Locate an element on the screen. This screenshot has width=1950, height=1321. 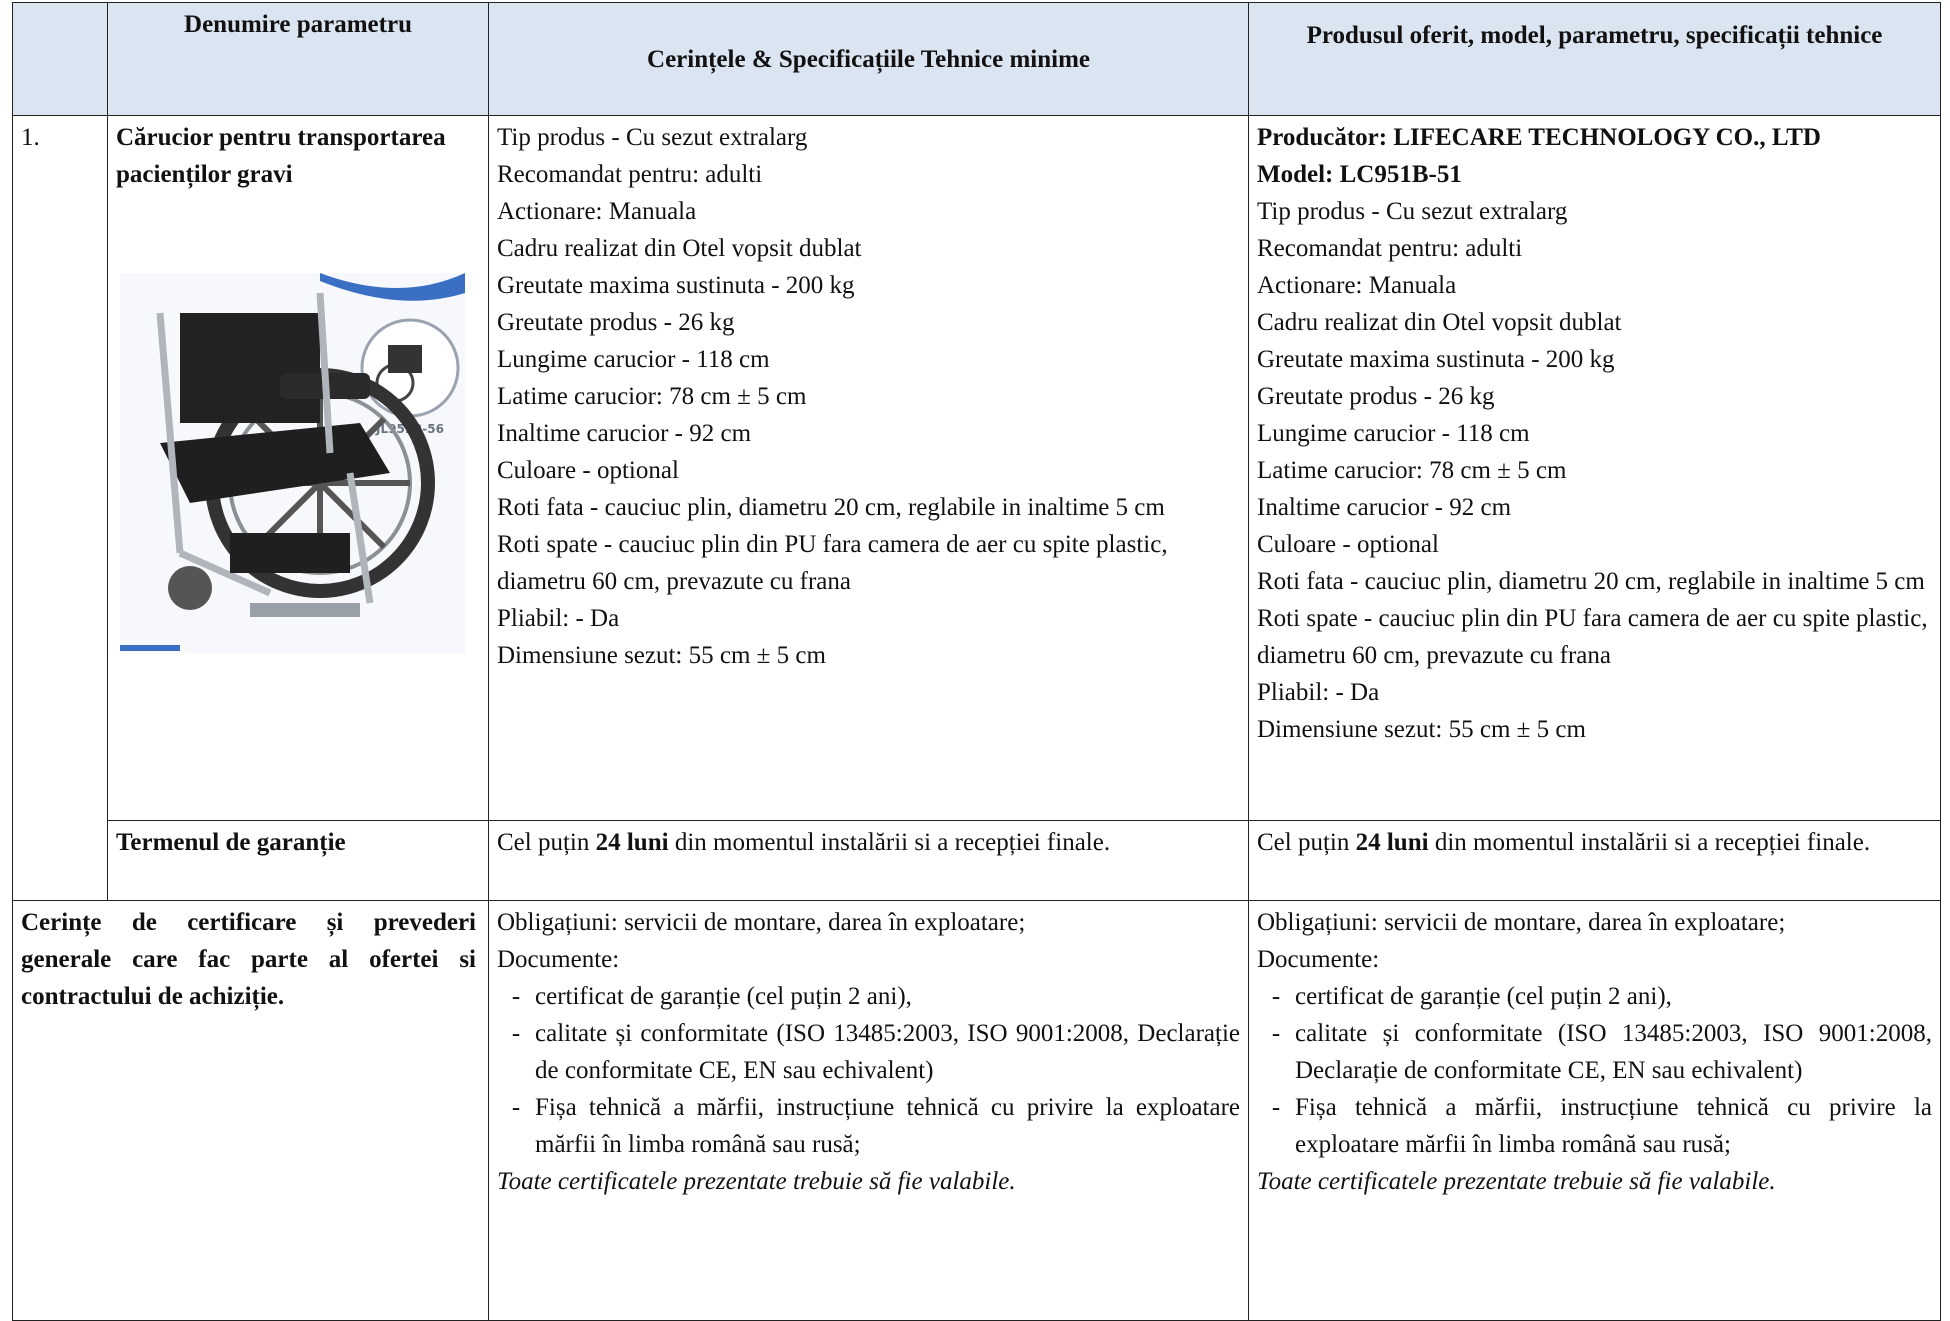
wheelchair-image: JL951B-56 is located at coordinates (292, 463).